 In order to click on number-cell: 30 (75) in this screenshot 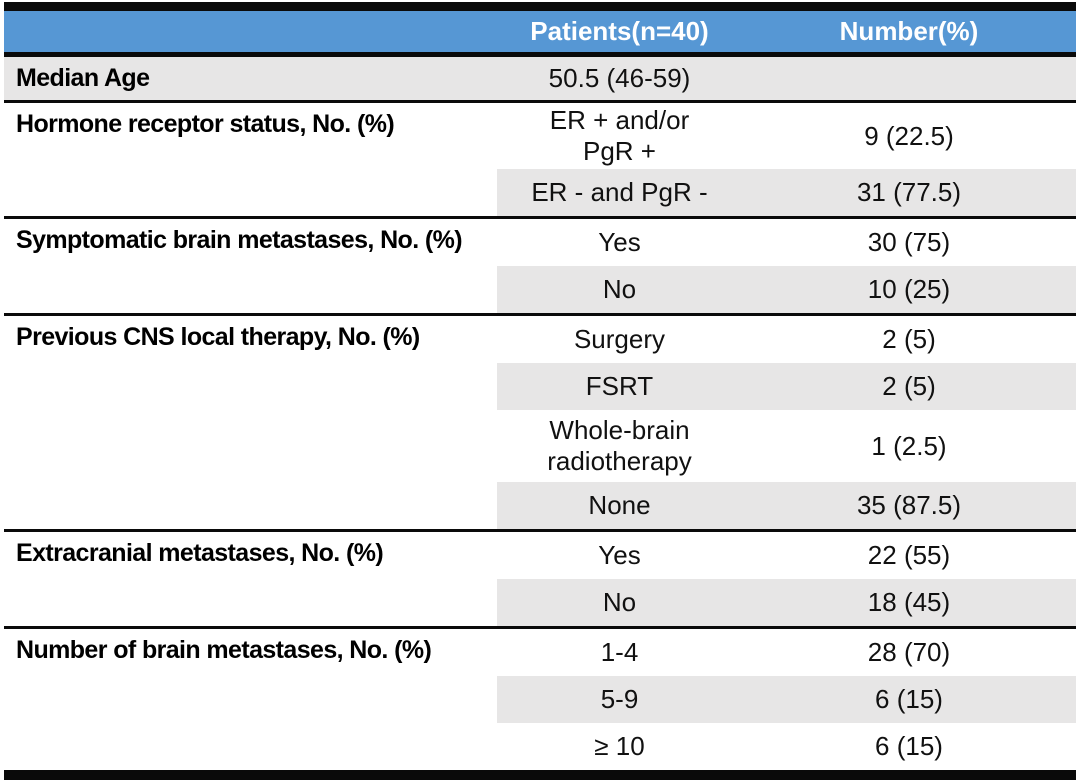, I will do `click(909, 242)`.